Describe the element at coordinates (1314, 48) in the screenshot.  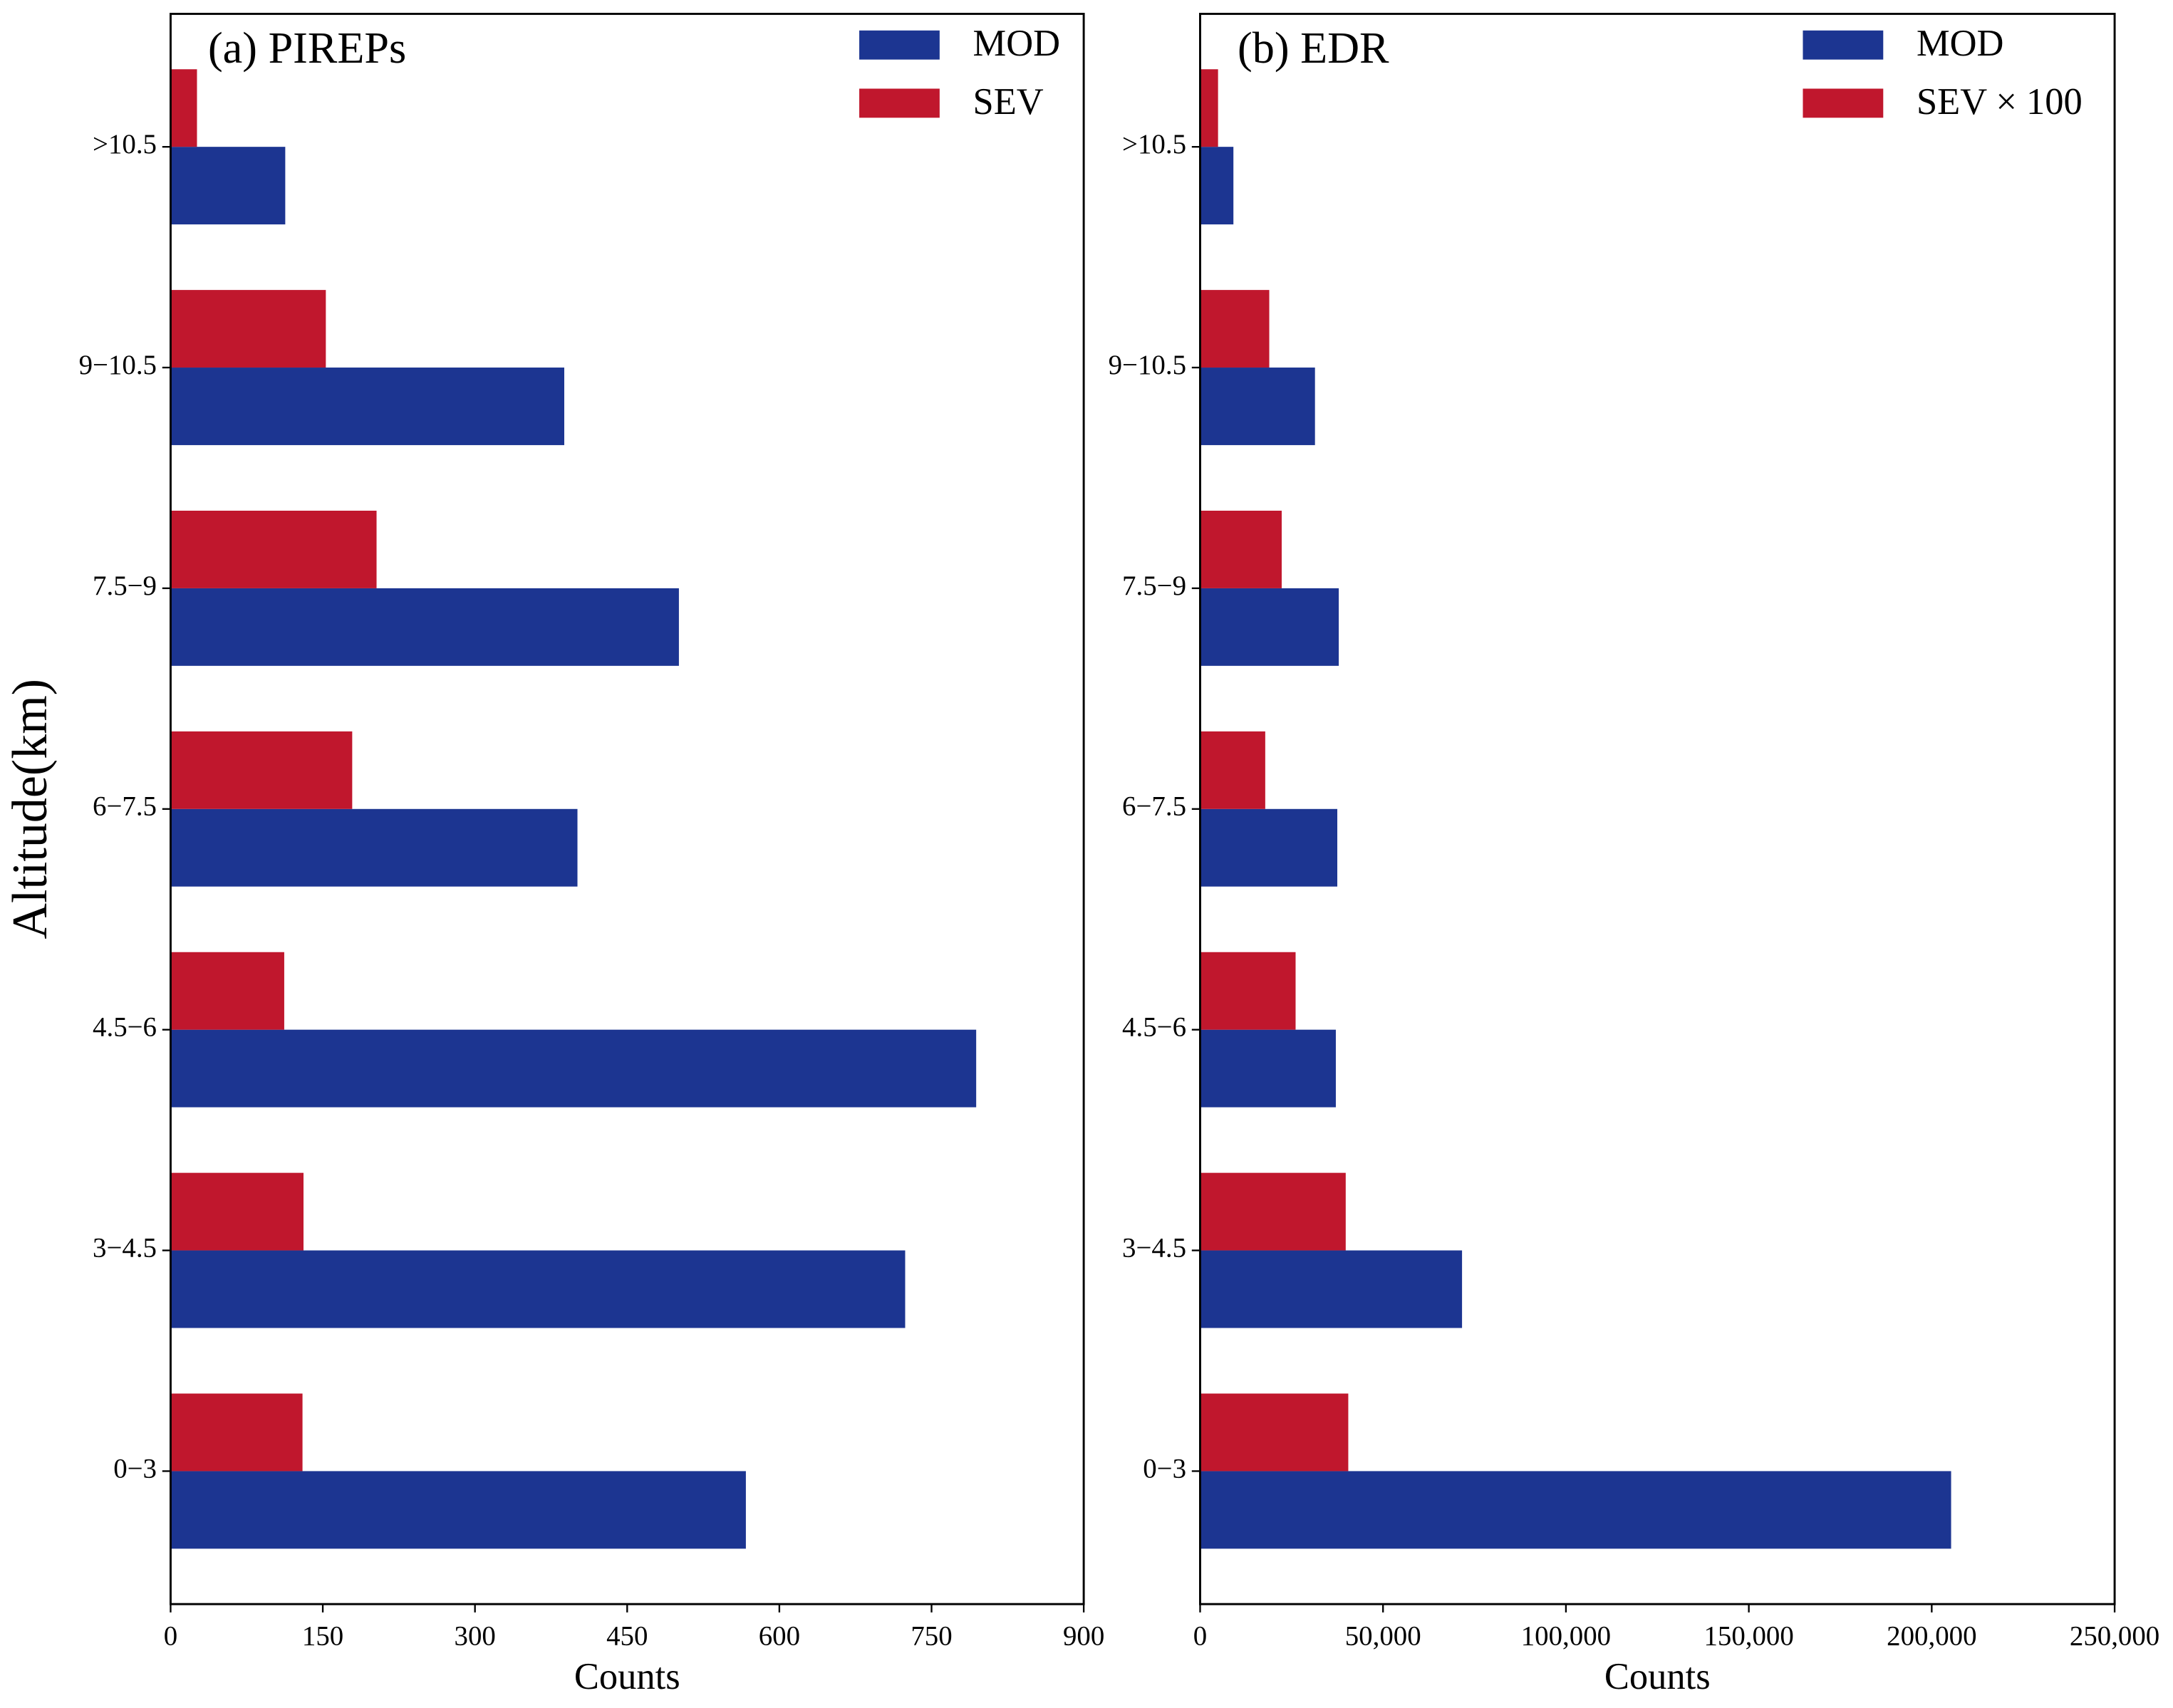
I see `panel-title: (b) EDR` at that location.